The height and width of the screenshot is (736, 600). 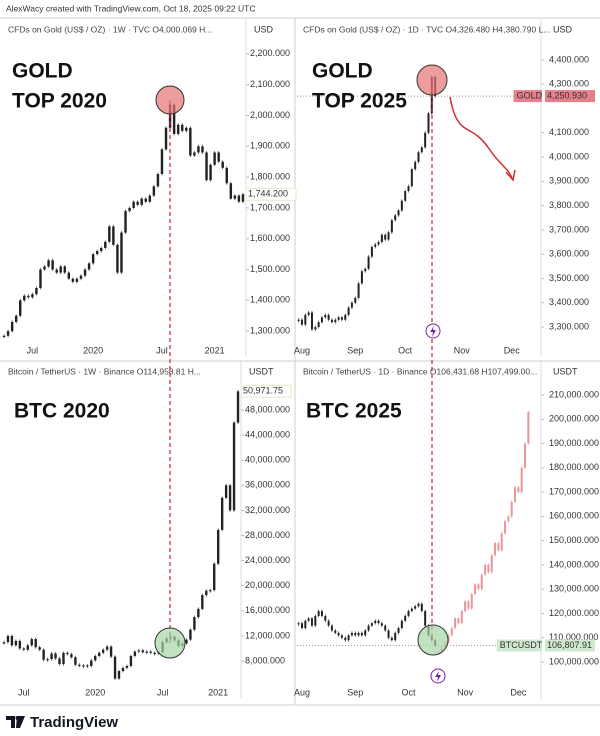 I want to click on y-tick-label: 120,000.000, so click(x=574, y=613).